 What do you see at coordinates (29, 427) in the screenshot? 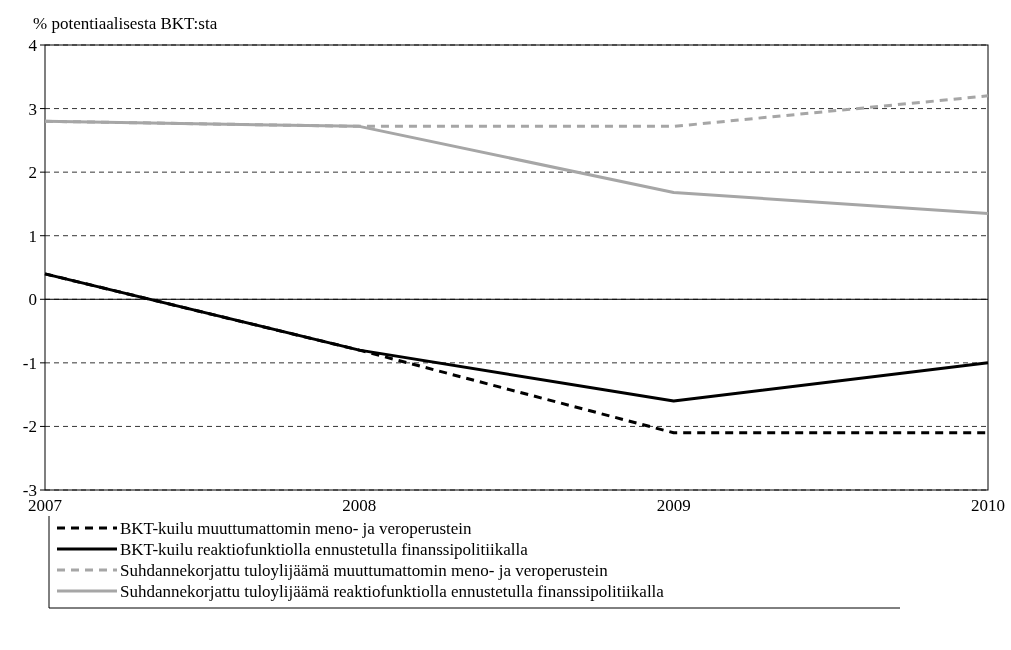
I see `y-tick-label: -2` at bounding box center [29, 427].